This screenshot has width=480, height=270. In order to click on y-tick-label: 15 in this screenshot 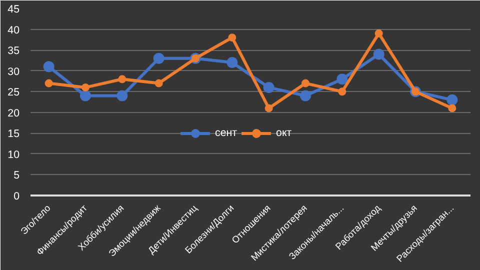, I will do `click(14, 134)`.